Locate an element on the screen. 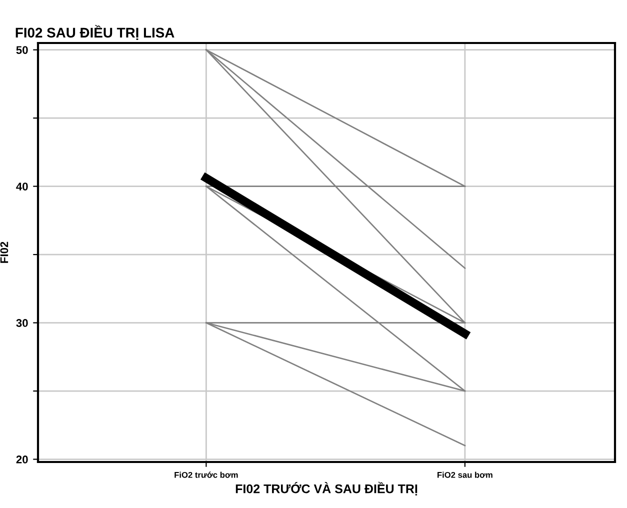 The image size is (627, 508). y-tick-label: 40 is located at coordinates (22, 186).